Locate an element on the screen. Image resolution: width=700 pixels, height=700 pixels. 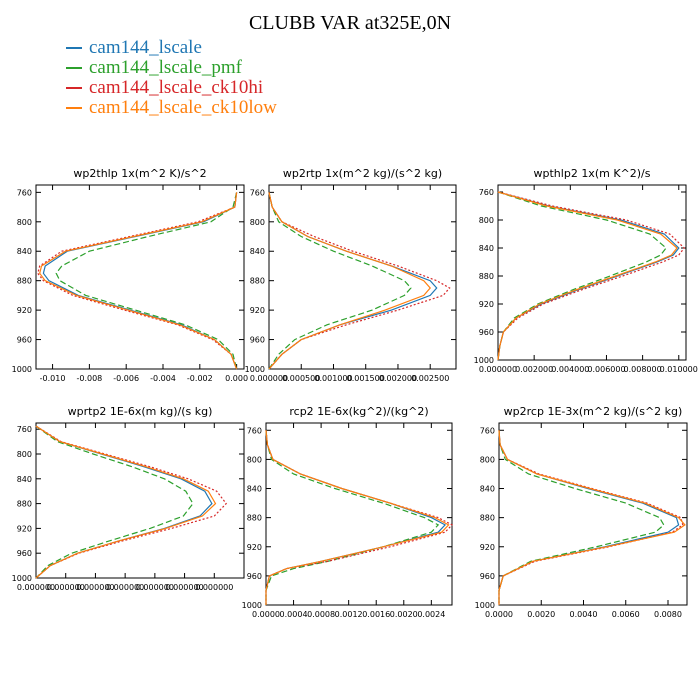
x-tick-label: 0.0020 is located at coordinates (541, 614).